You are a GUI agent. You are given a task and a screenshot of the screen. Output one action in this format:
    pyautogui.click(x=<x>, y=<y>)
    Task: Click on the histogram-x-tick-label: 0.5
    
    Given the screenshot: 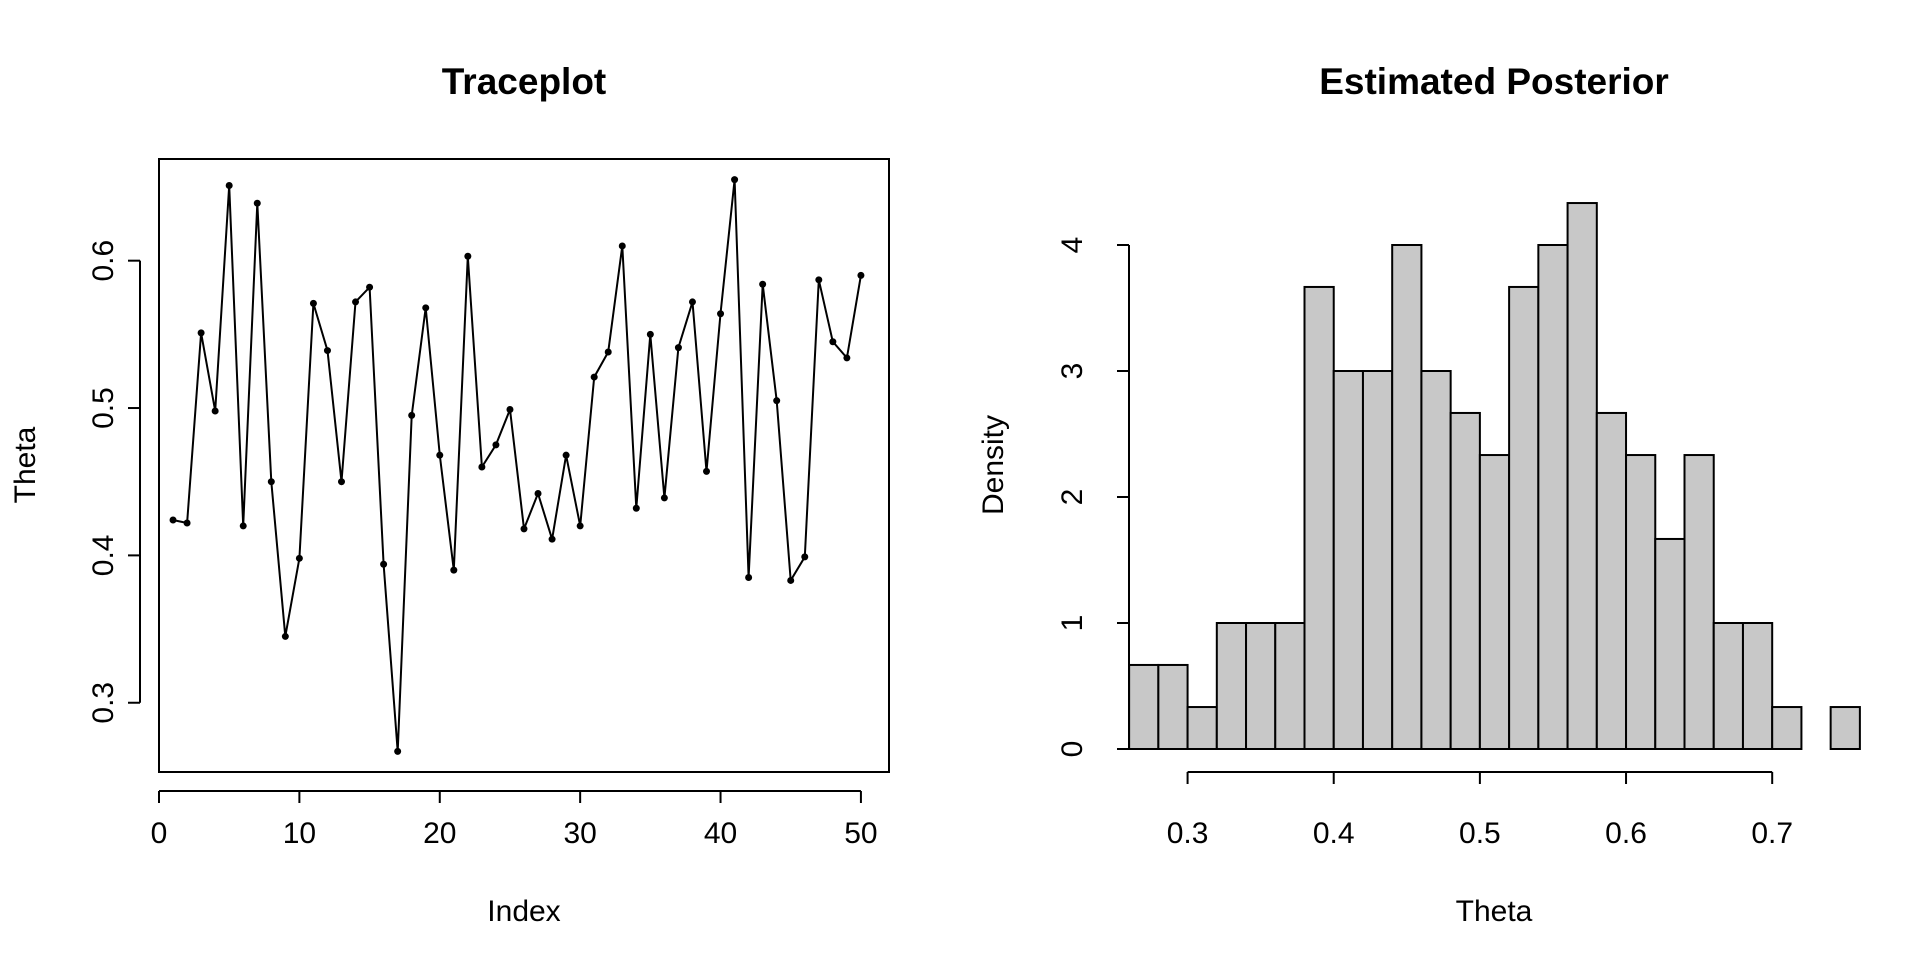 What is the action you would take?
    pyautogui.click(x=1480, y=833)
    